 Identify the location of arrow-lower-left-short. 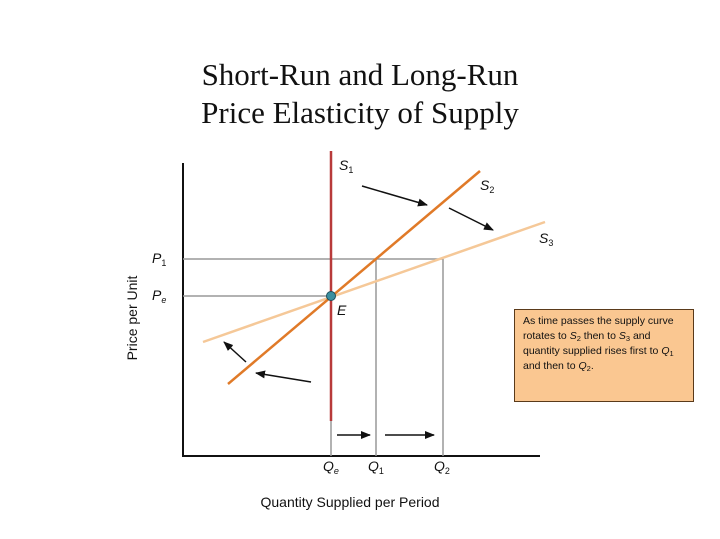
(235, 352).